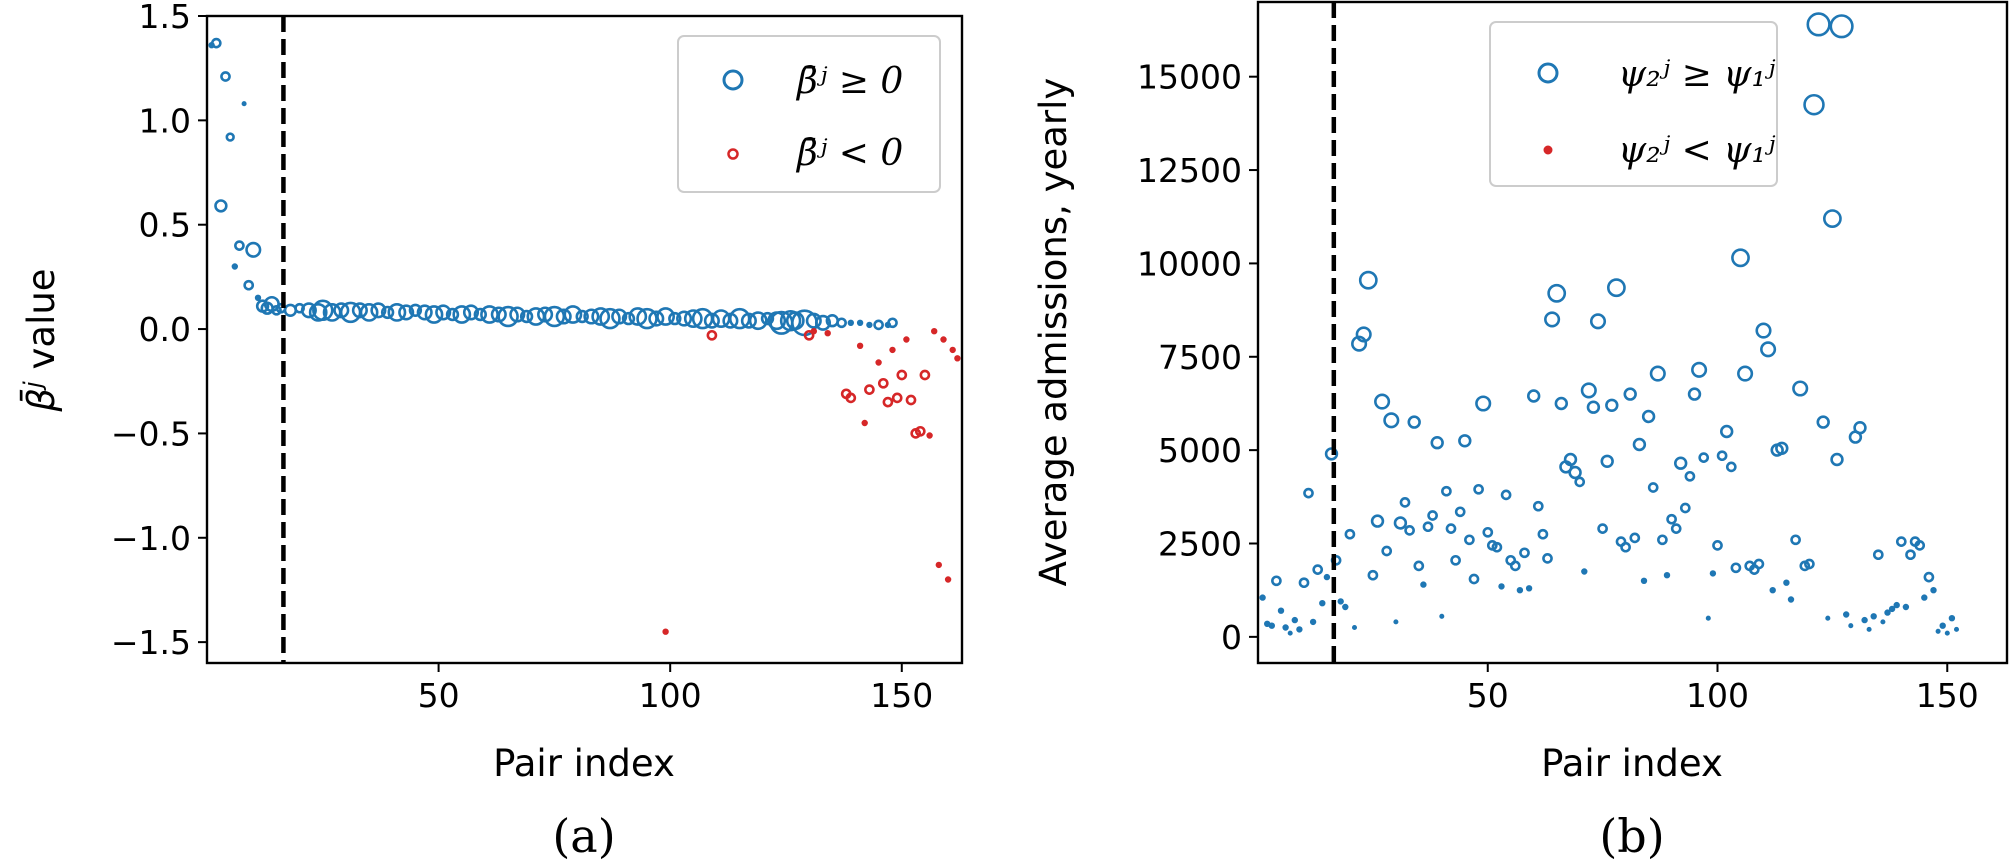 The width and height of the screenshot is (2010, 863). What do you see at coordinates (1189, 77) in the screenshot?
I see `y-tick-label: 15000` at bounding box center [1189, 77].